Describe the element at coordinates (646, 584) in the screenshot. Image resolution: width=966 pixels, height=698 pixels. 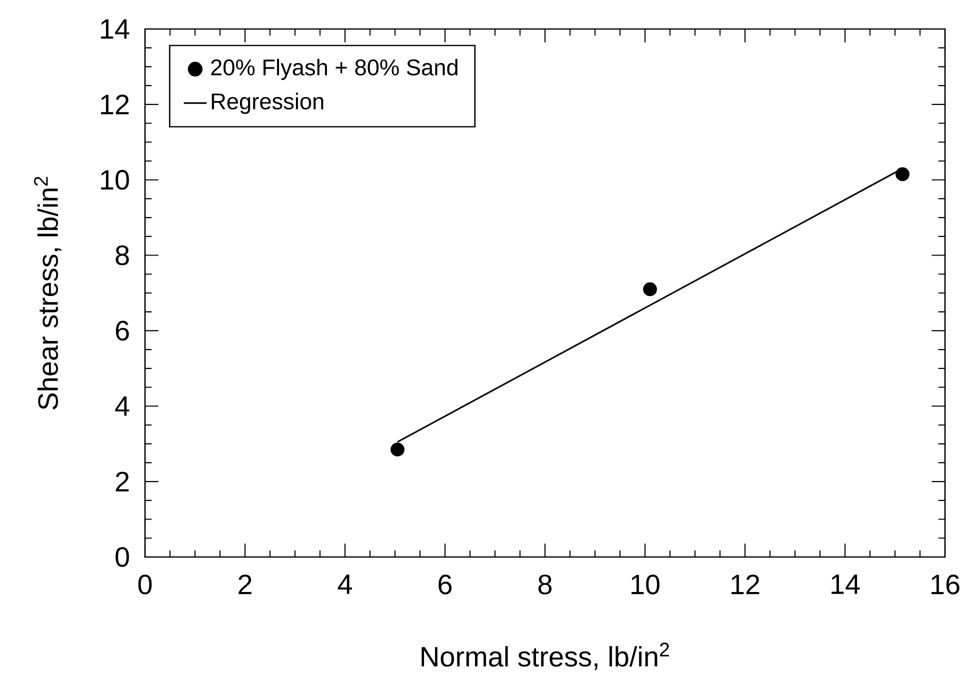
I see `x-tick-label: 10` at that location.